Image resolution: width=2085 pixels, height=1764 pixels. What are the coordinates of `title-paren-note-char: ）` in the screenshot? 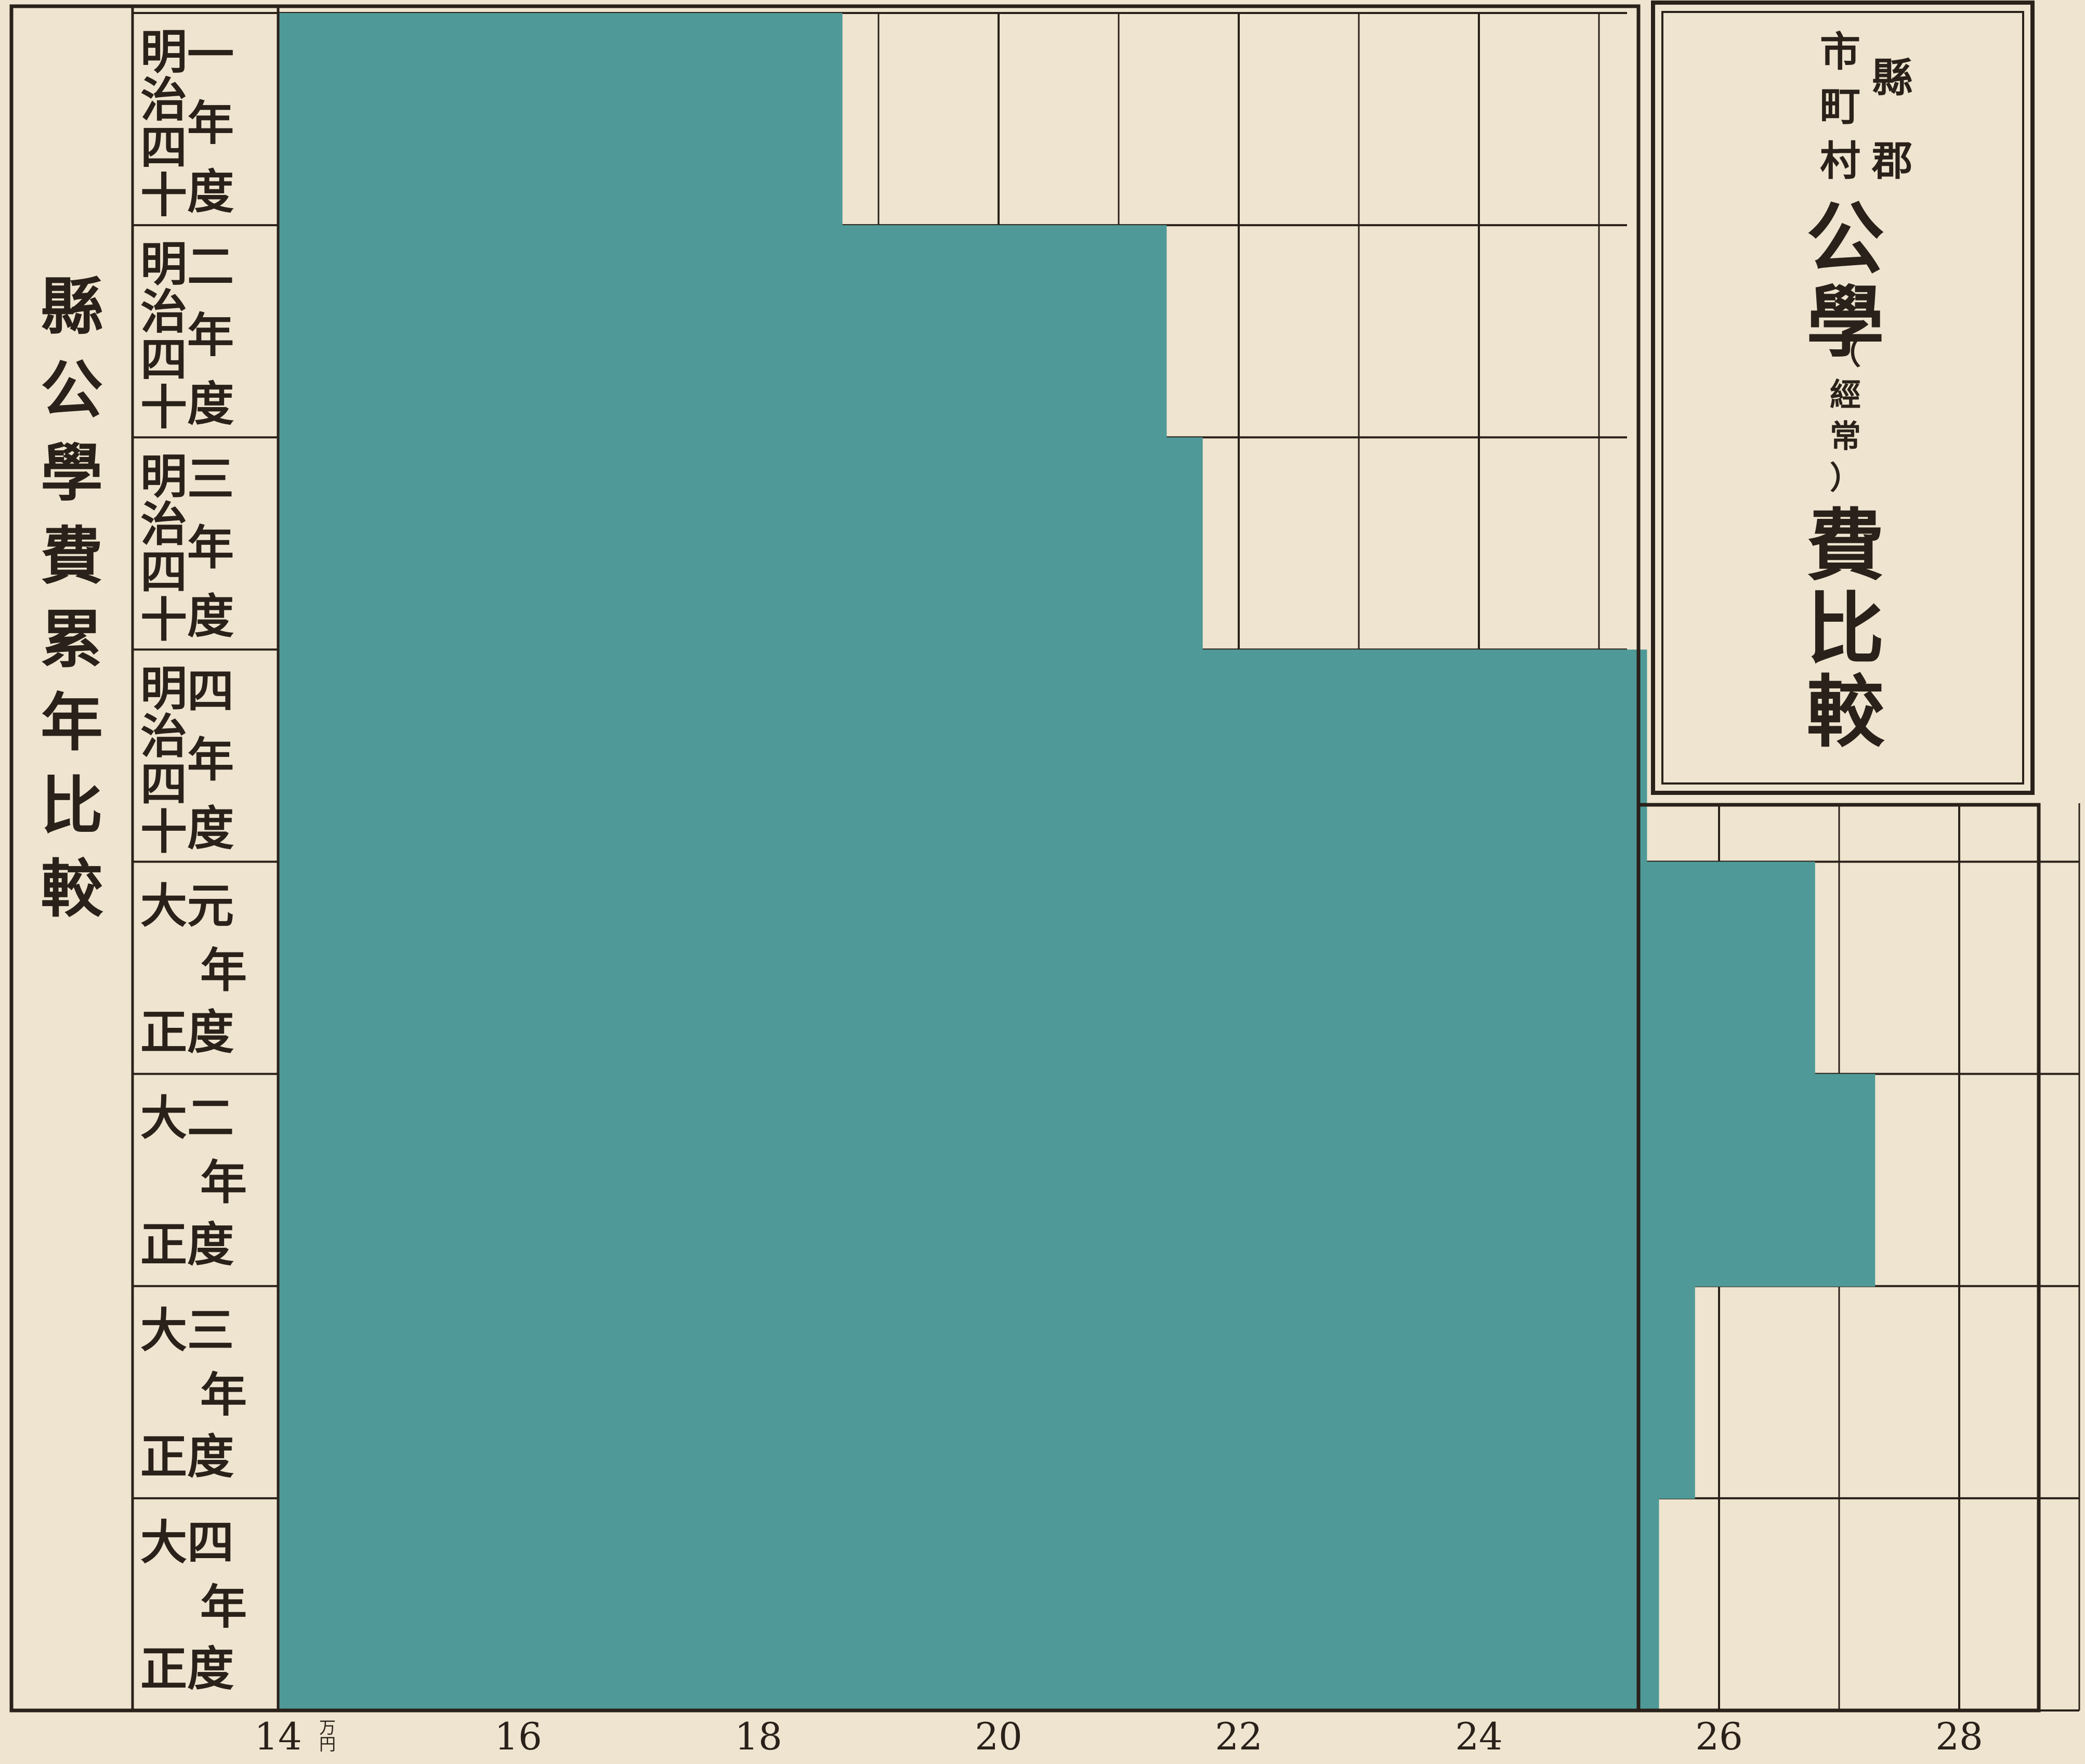 It's located at (1846, 478).